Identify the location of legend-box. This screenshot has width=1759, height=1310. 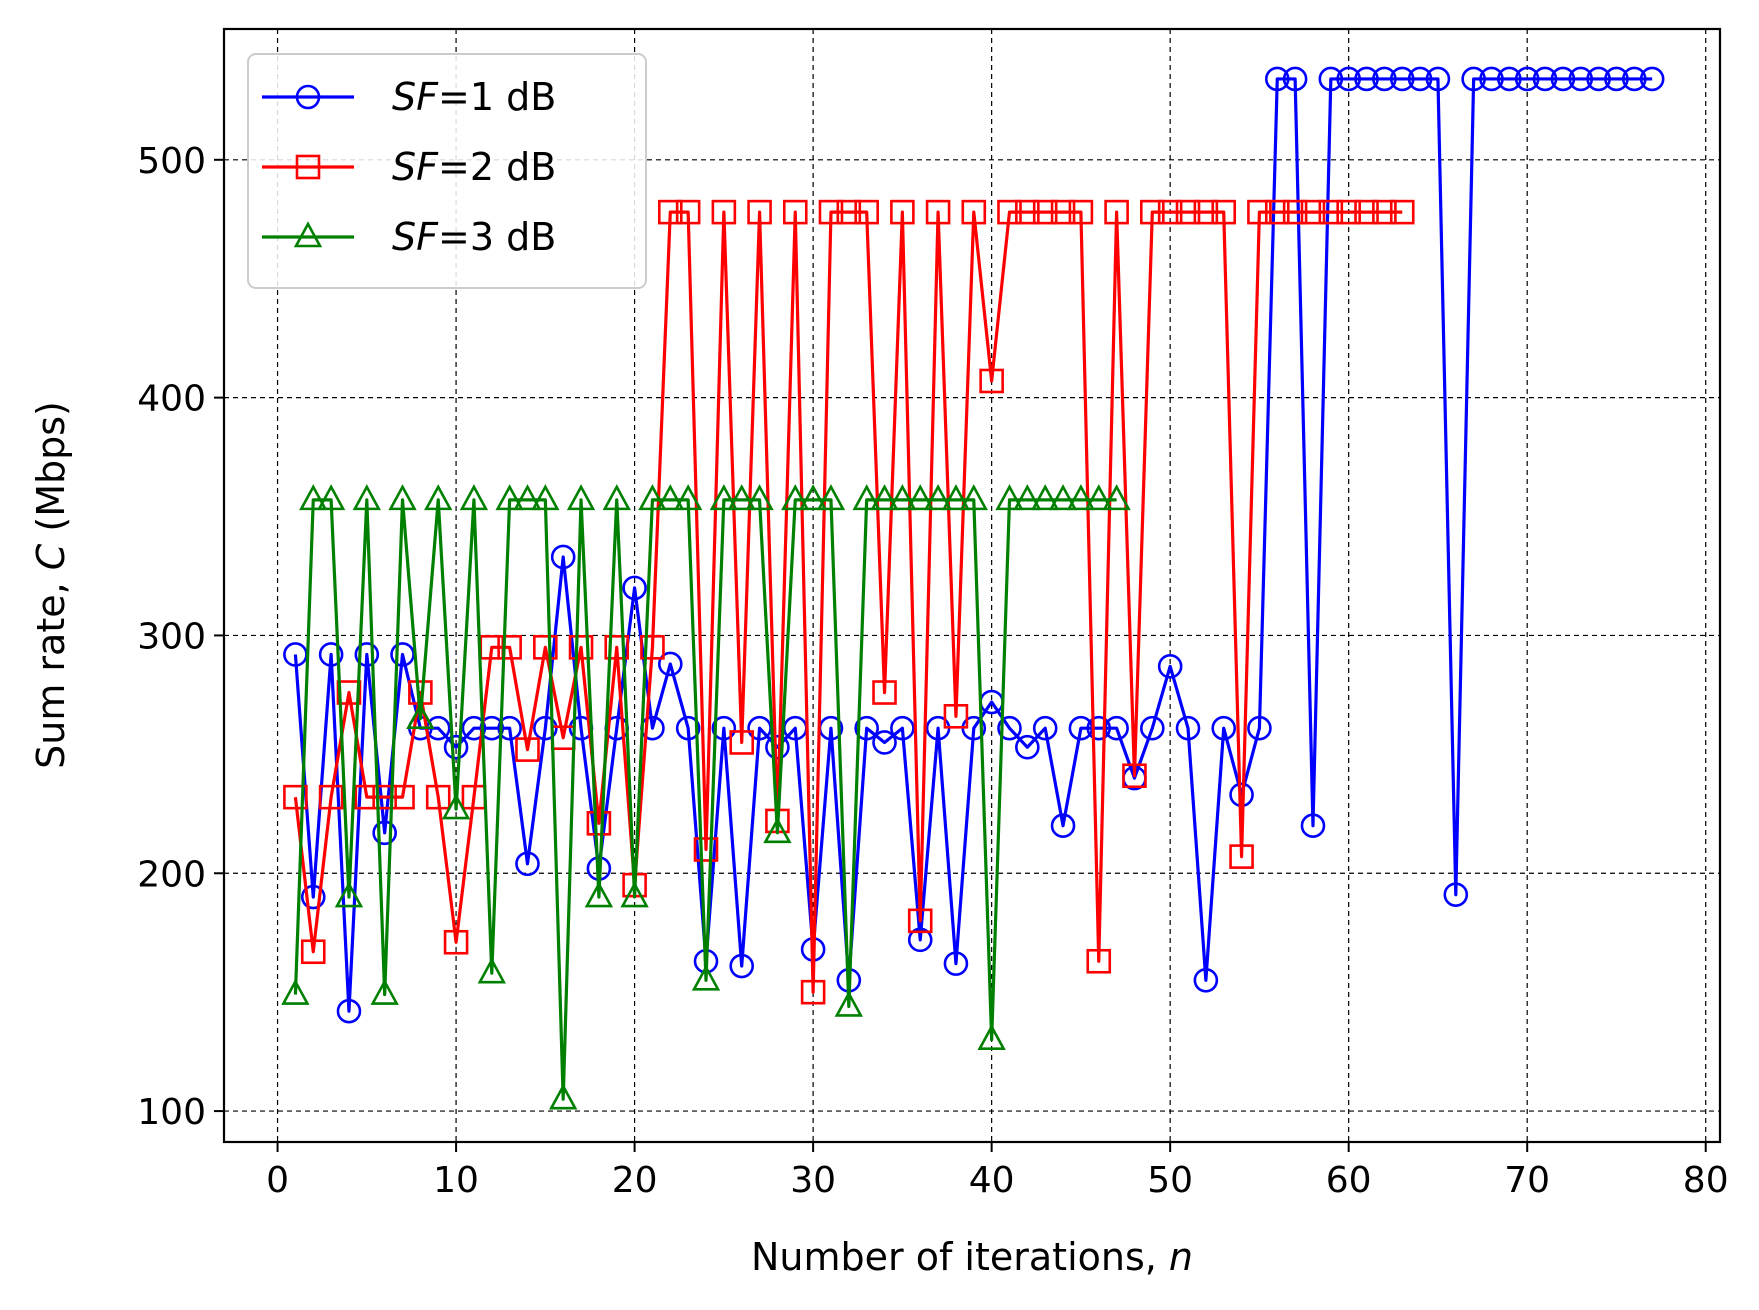
(447, 171).